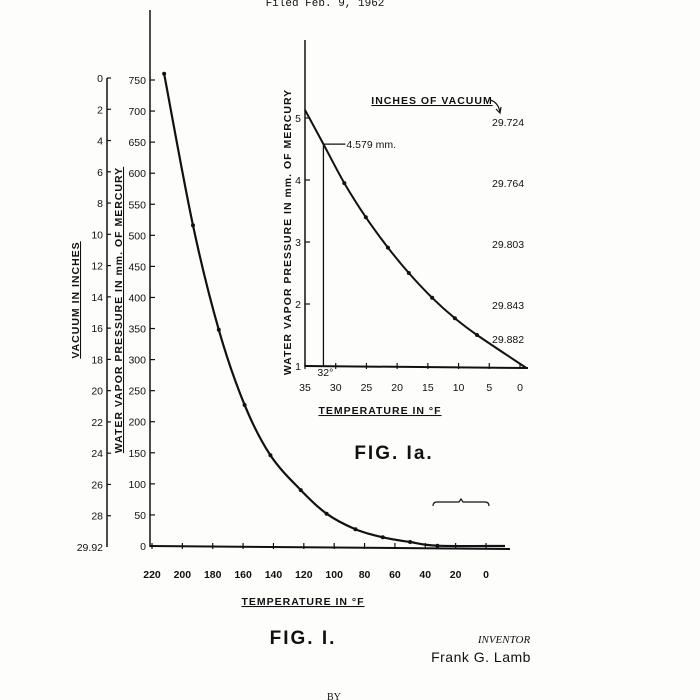 Image resolution: width=700 pixels, height=700 pixels. Describe the element at coordinates (461, 502) in the screenshot. I see `brace-mark` at that location.